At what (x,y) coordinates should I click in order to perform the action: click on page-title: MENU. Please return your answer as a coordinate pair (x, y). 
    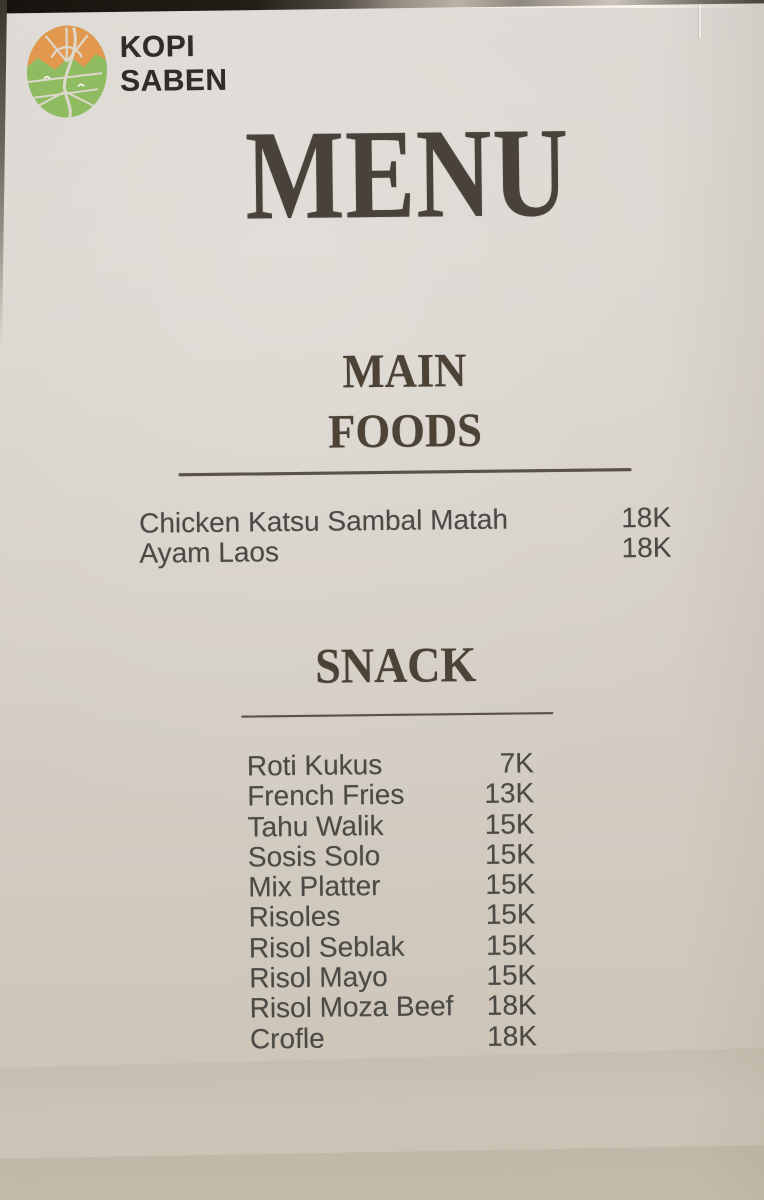
    Looking at the image, I should click on (407, 173).